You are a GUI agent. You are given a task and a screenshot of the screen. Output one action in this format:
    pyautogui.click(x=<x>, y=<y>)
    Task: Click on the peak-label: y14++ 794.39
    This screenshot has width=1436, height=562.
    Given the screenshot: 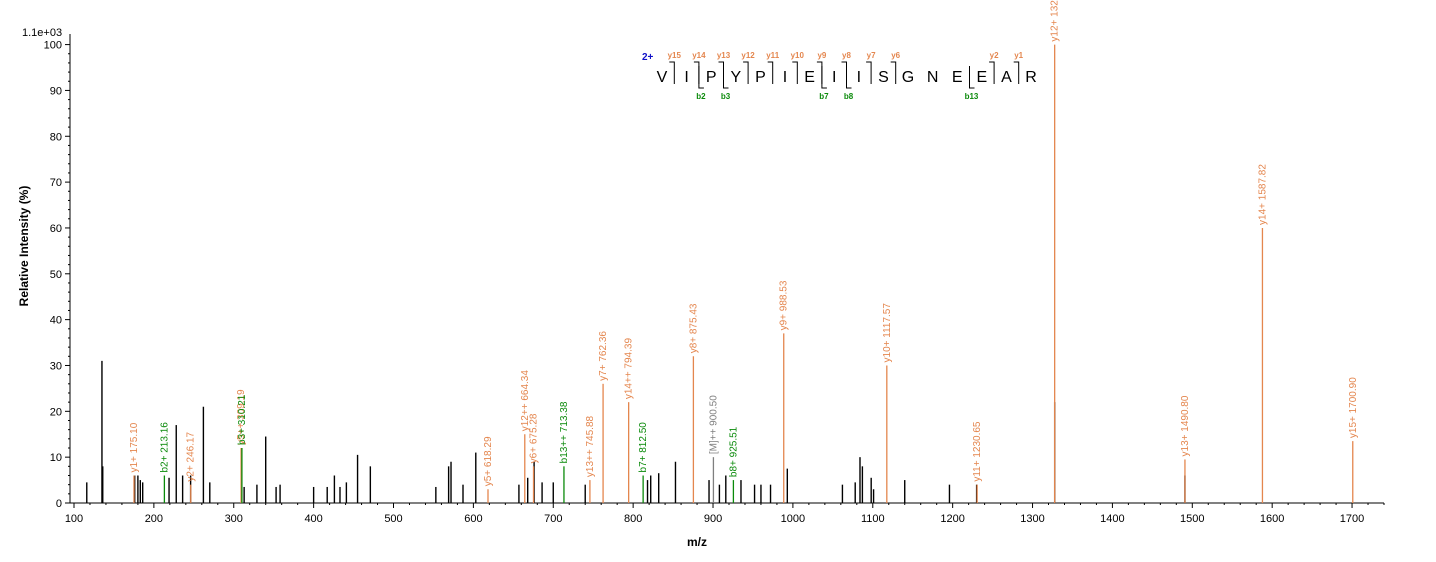 What is the action you would take?
    pyautogui.click(x=629, y=369)
    